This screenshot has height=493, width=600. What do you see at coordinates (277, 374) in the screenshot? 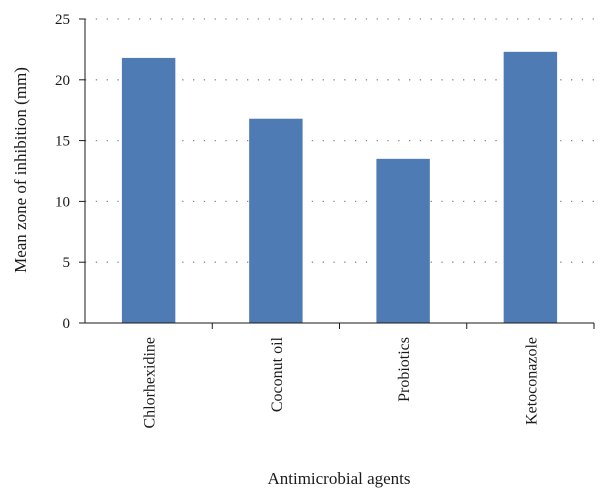
I see `x-tick-label: Coconut oil` at bounding box center [277, 374].